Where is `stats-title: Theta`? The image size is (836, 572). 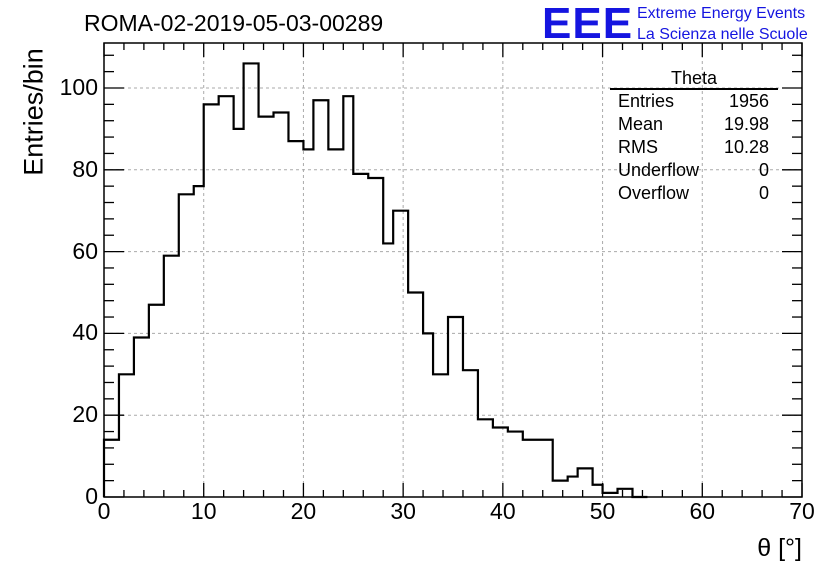 stats-title: Theta is located at coordinates (694, 78).